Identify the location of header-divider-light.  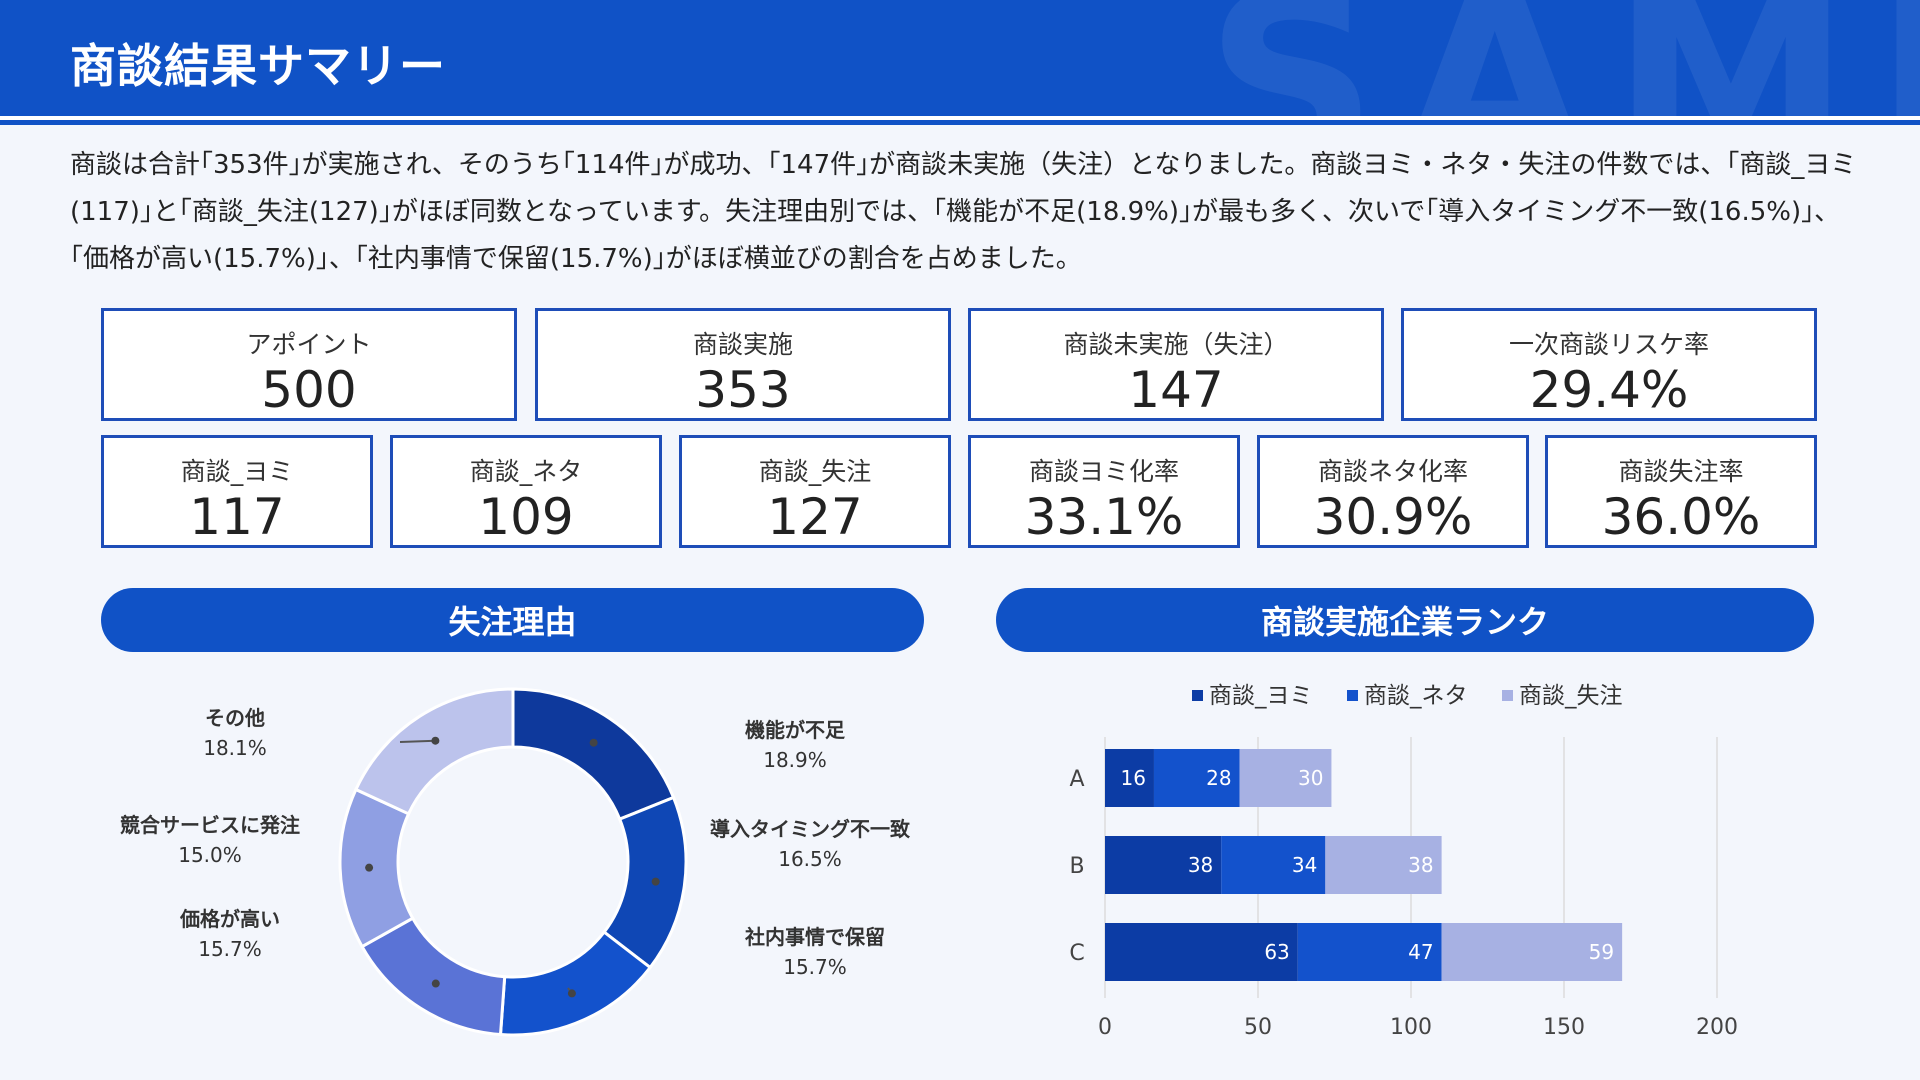
(960, 118).